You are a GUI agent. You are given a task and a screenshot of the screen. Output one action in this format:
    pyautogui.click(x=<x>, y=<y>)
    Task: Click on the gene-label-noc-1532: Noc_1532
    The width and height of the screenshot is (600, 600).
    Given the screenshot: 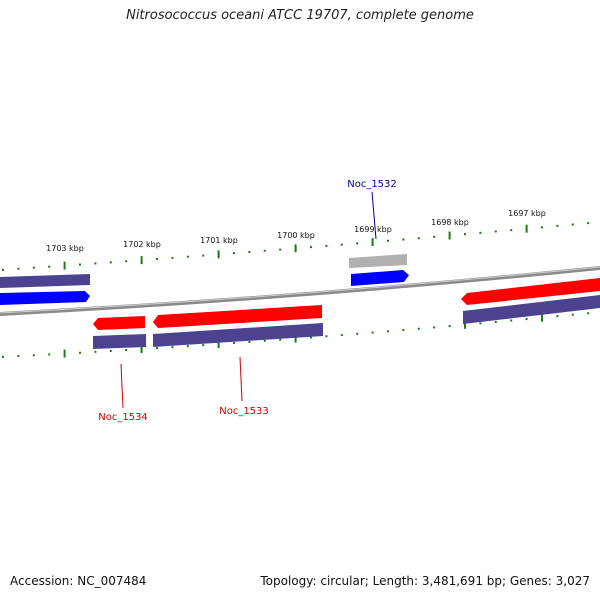 What is the action you would take?
    pyautogui.click(x=372, y=184)
    